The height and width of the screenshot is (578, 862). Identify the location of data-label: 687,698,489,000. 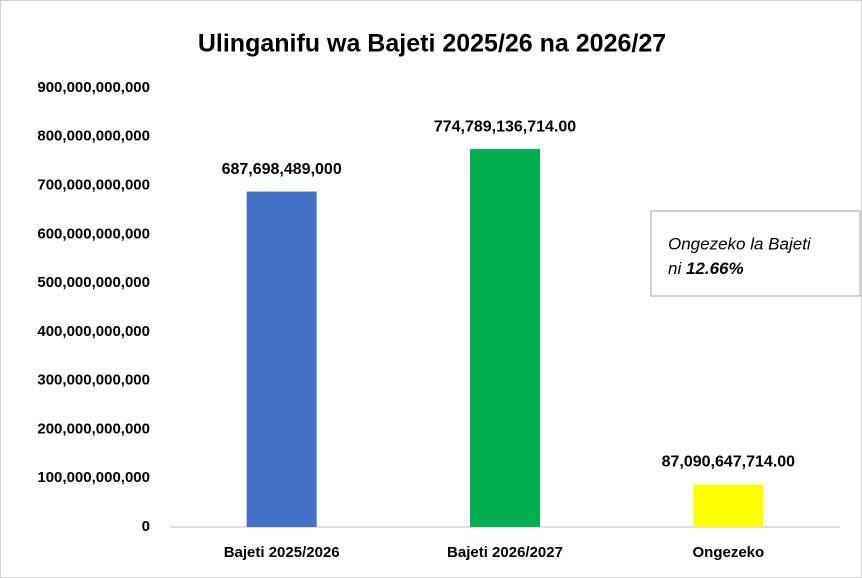
(282, 169).